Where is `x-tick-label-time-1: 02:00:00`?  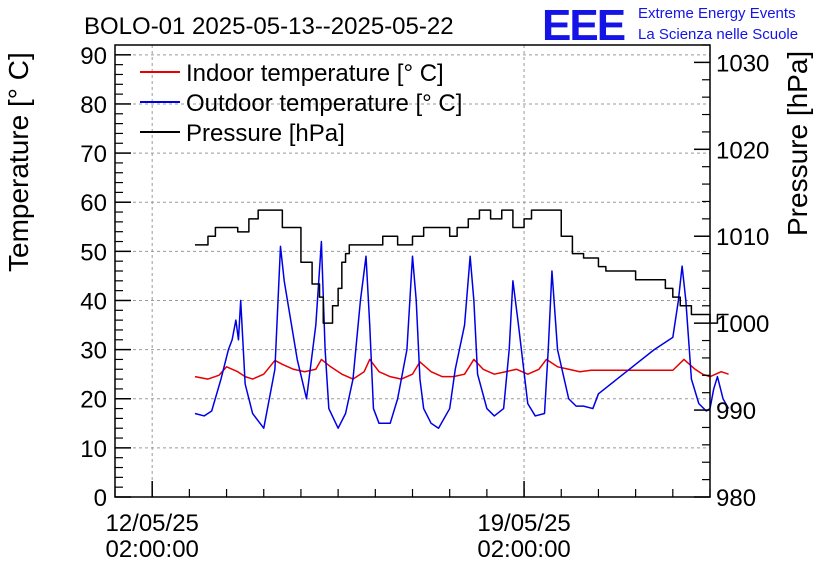 x-tick-label-time-1: 02:00:00 is located at coordinates (523, 549).